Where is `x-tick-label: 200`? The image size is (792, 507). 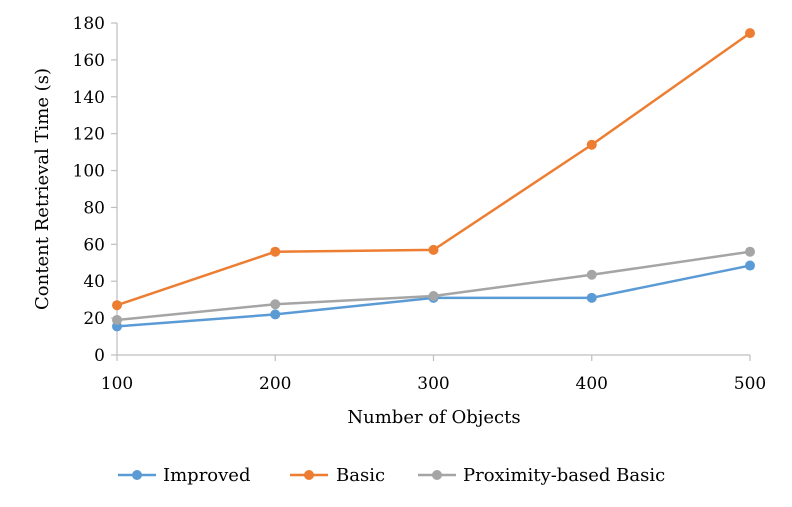
x-tick-label: 200 is located at coordinates (275, 384).